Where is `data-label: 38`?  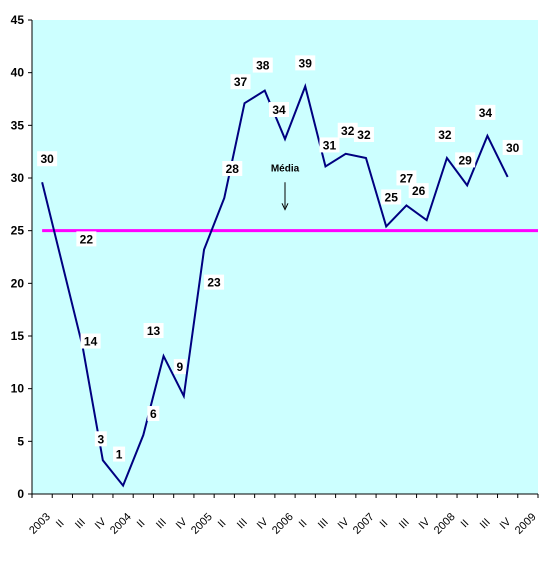 data-label: 38 is located at coordinates (263, 66).